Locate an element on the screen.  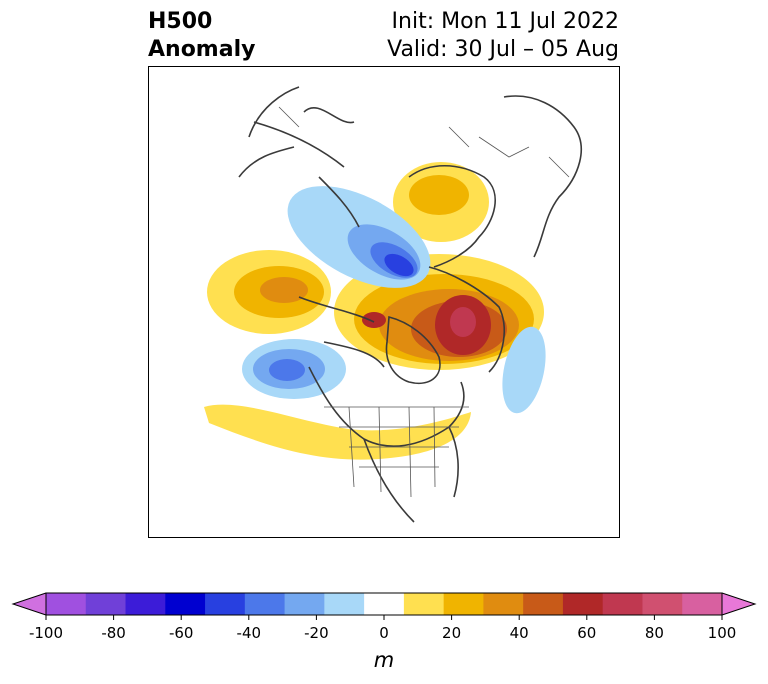
valid-date: Valid: 30 Jul – 05 Aug is located at coordinates (503, 49).